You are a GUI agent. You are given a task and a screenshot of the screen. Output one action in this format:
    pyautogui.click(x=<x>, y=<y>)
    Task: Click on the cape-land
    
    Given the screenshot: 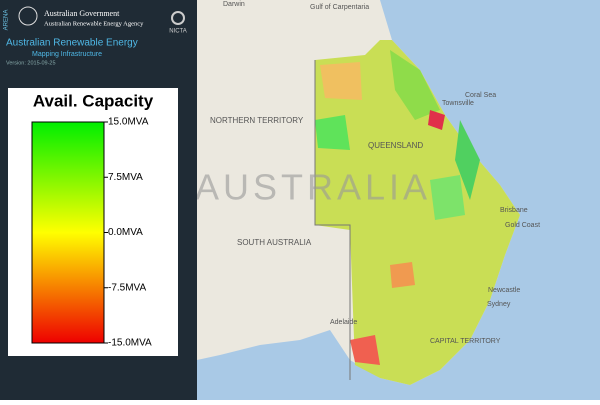 What is the action you would take?
    pyautogui.click(x=300, y=30)
    